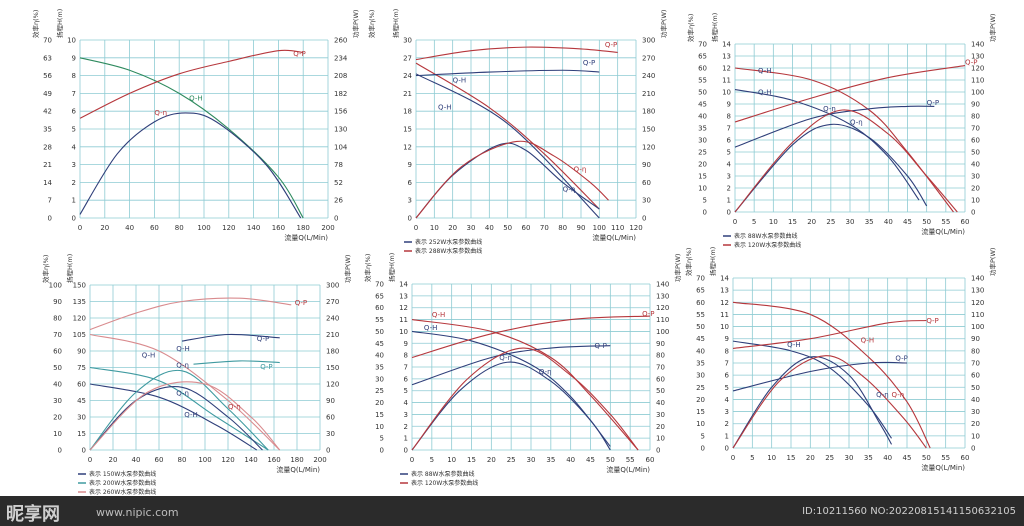 Image resolution: width=1024 pixels, height=526 pixels. What do you see at coordinates (726, 57) in the screenshot?
I see `y-tick-label: 13` at bounding box center [726, 57].